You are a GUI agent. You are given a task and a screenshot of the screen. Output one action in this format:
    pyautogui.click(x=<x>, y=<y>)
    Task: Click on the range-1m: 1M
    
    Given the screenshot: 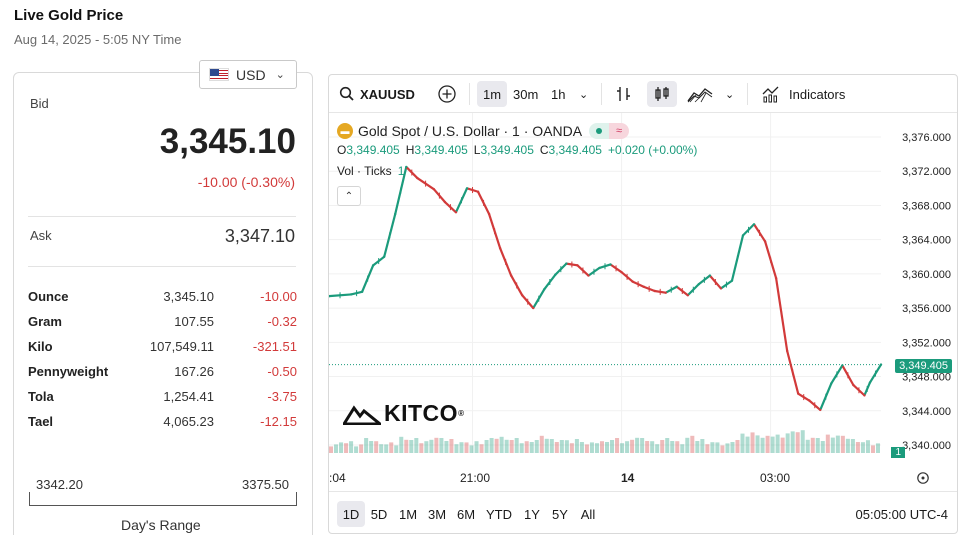 What is the action you would take?
    pyautogui.click(x=408, y=514)
    